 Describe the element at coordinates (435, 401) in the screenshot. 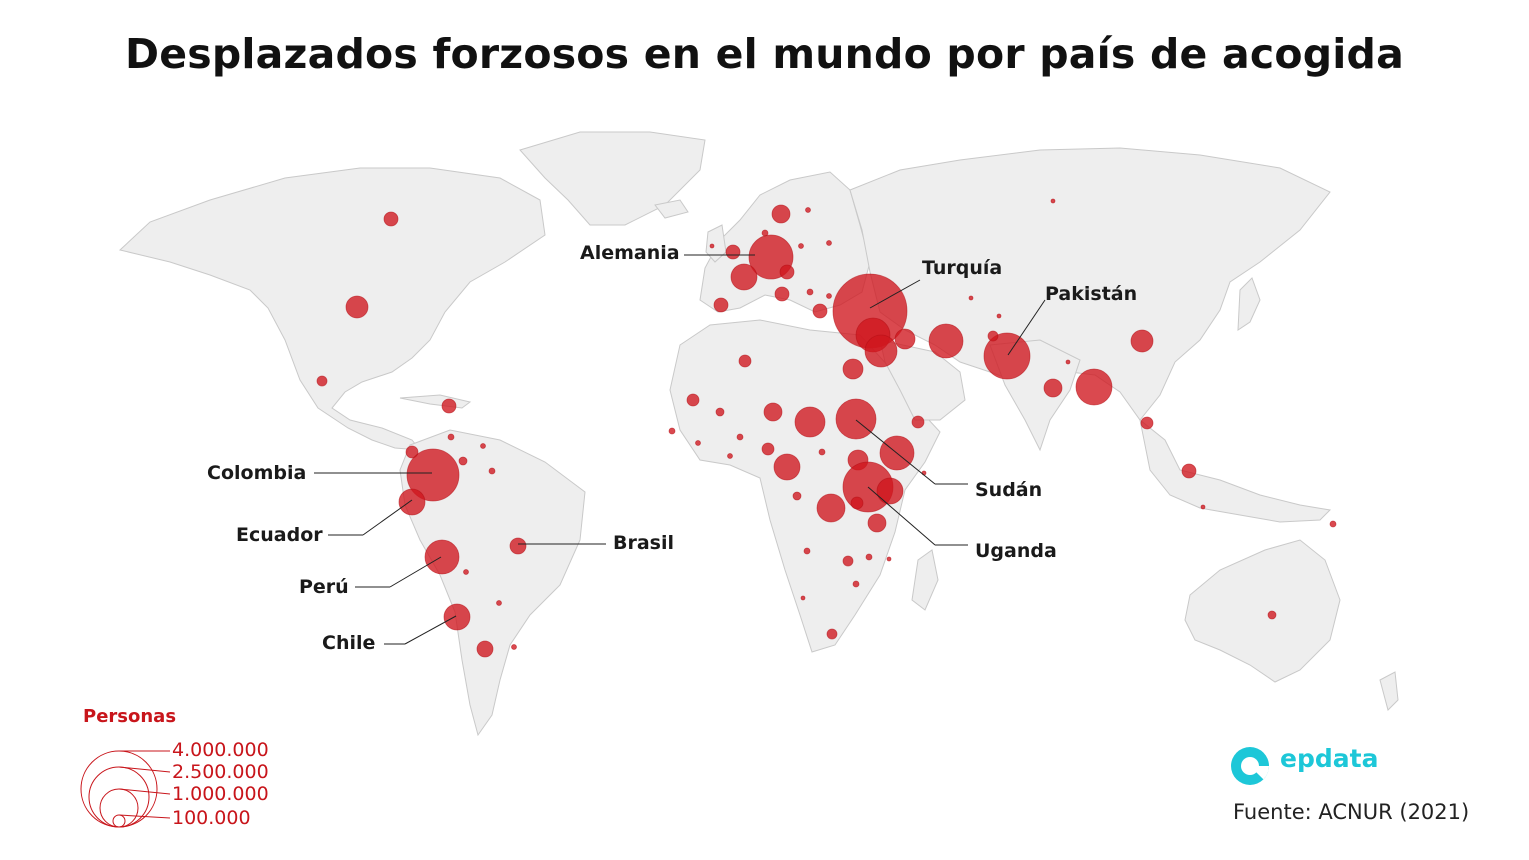

I see `caribbean-shape` at that location.